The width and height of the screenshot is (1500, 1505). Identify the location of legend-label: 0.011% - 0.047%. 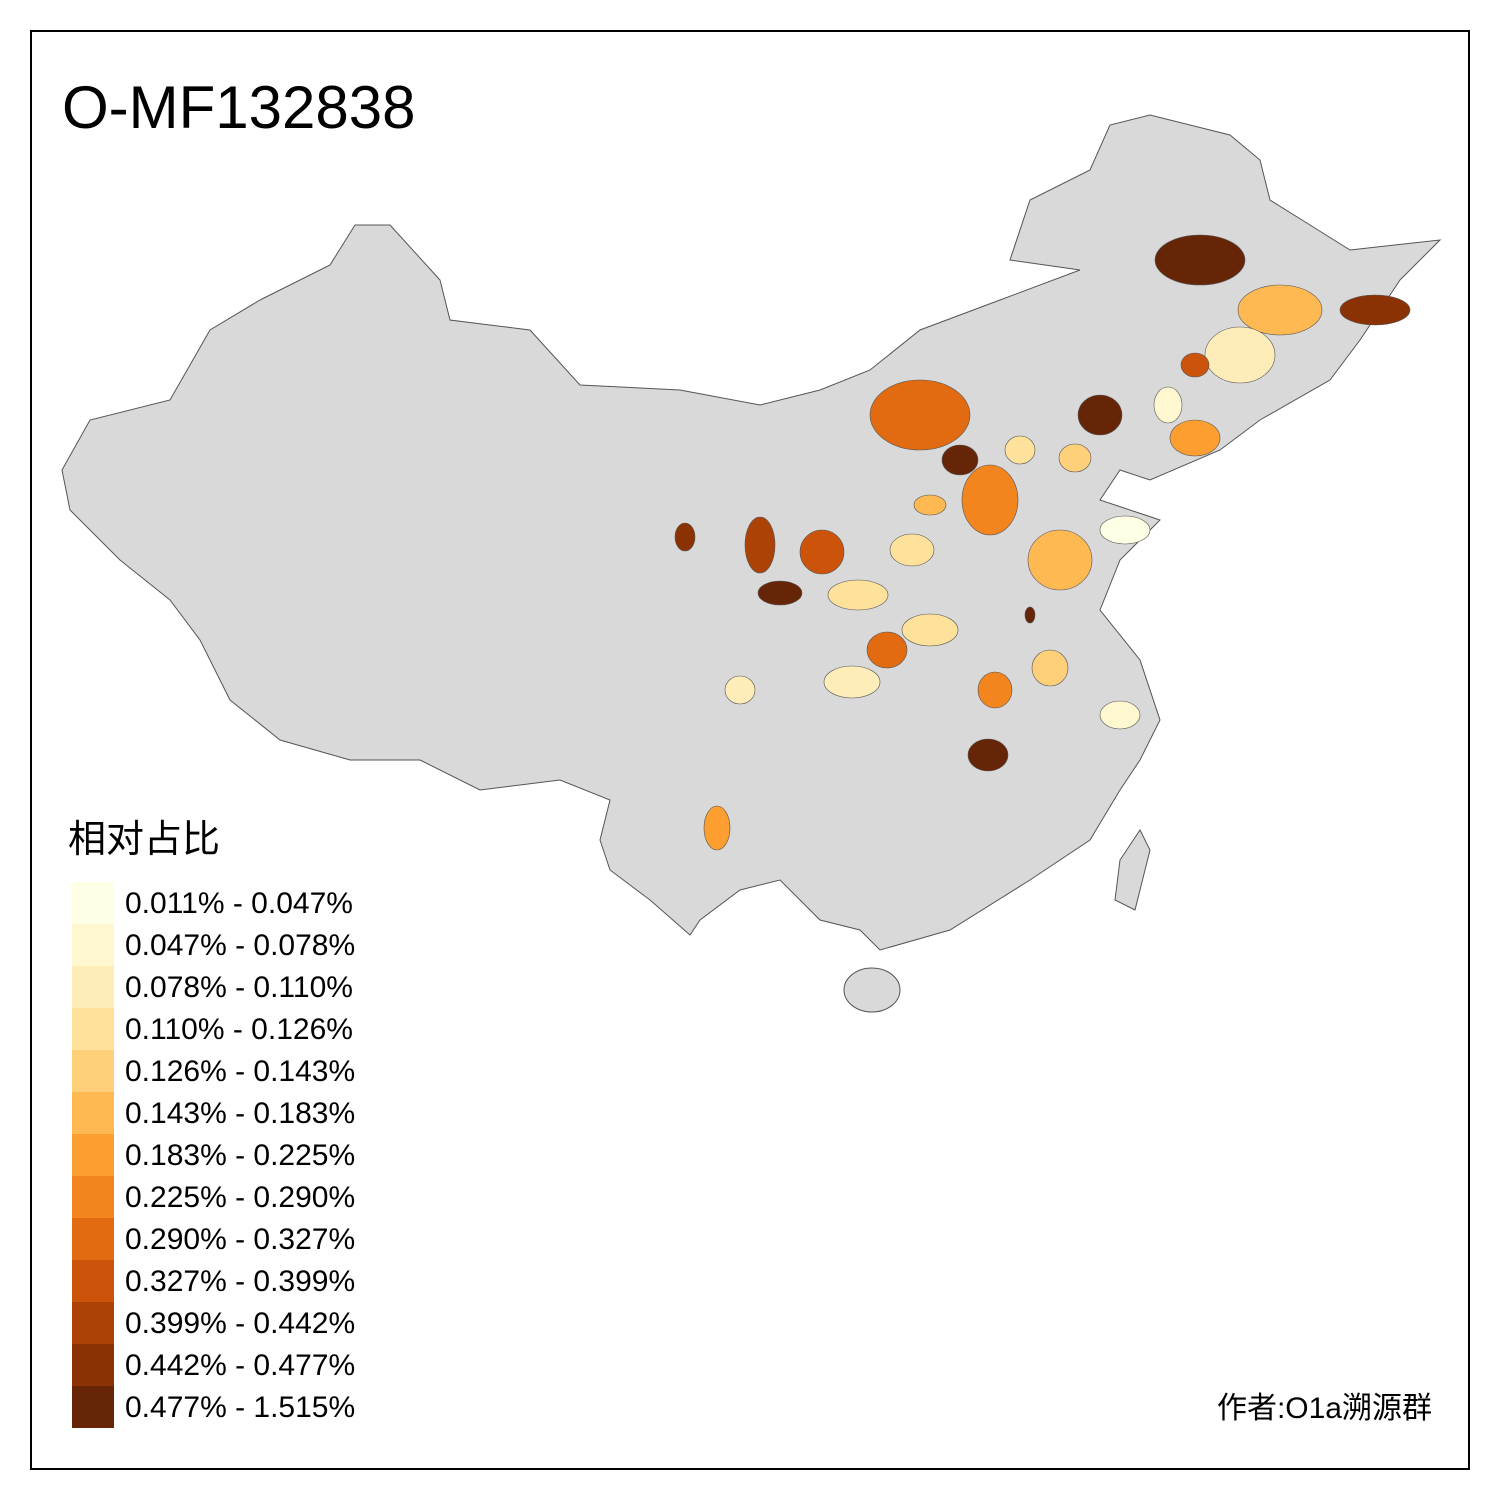
(239, 903).